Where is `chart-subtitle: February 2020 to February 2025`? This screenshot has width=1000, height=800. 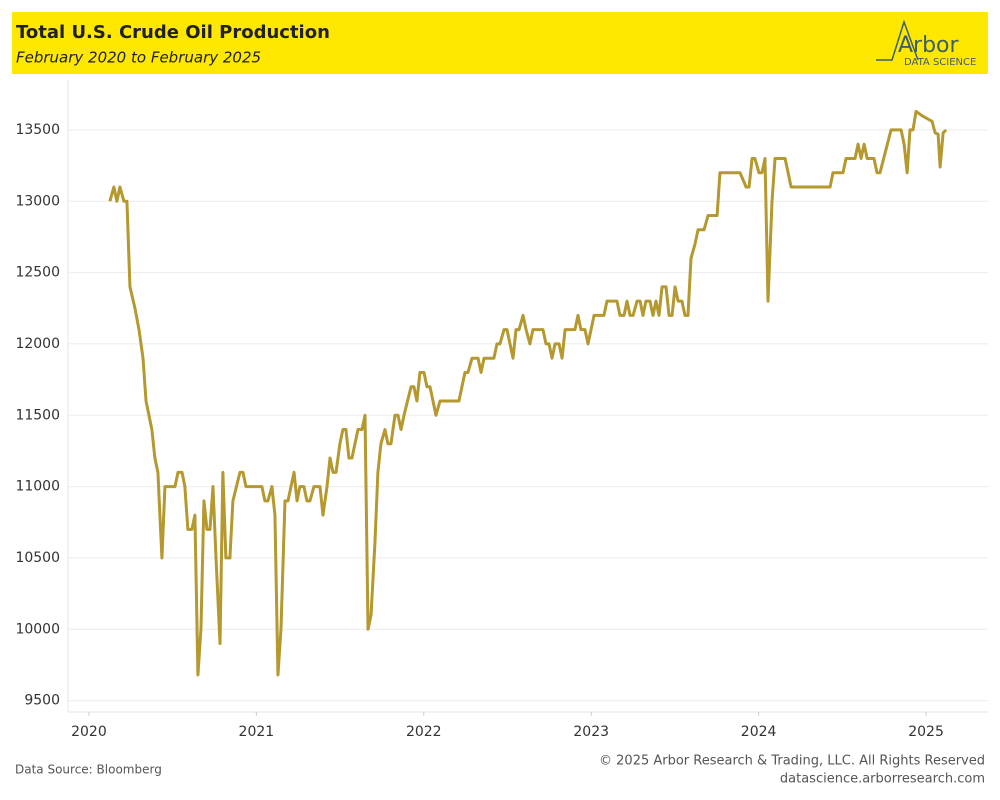
chart-subtitle: February 2020 to February 2025 is located at coordinates (138, 58).